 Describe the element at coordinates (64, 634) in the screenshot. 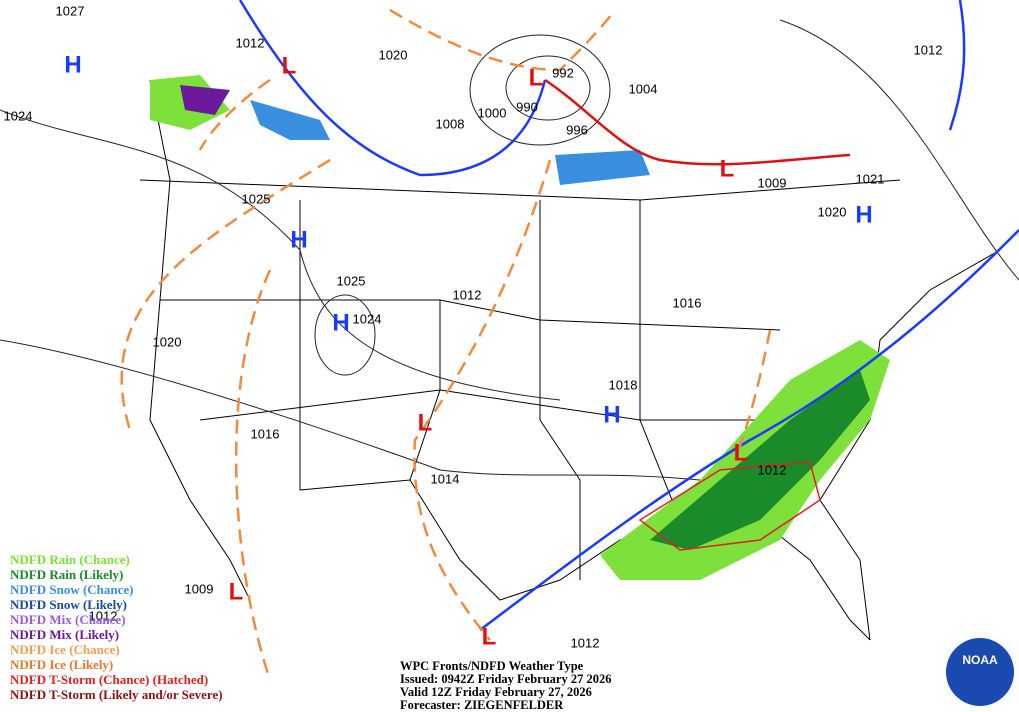

I see `legend-entry: NDFD Mix (Likely)` at that location.